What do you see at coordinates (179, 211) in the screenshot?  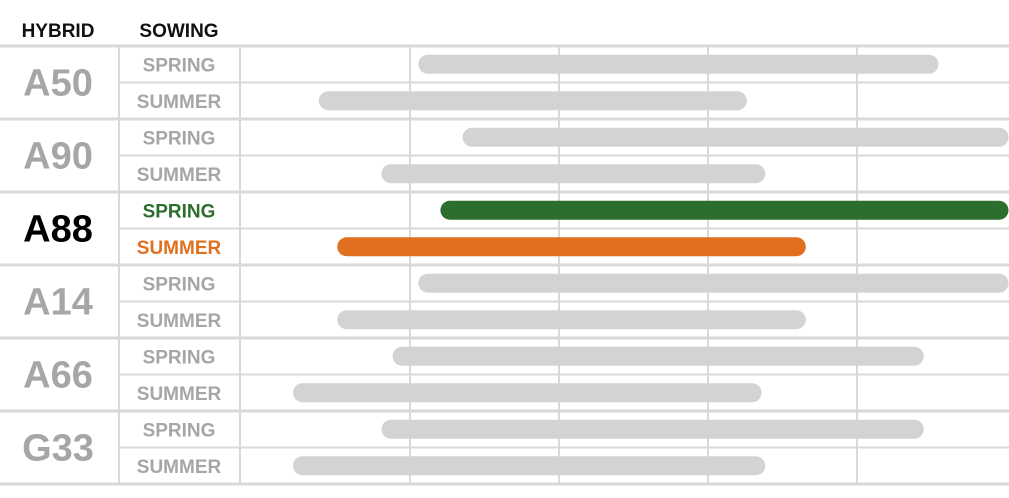 I see `sowing-label-a88-spring: SPRING` at bounding box center [179, 211].